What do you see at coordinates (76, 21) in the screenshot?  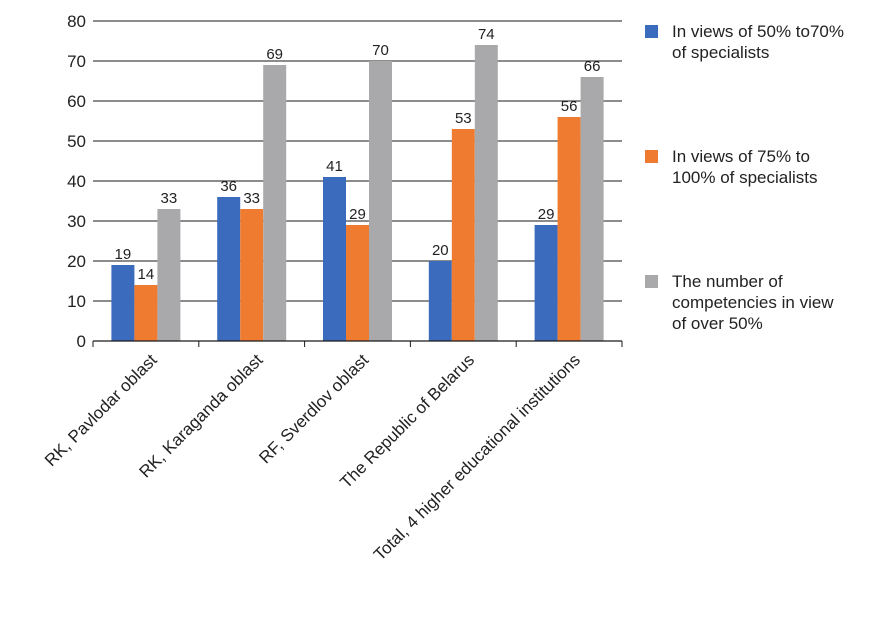 I see `y-tick-label: 80` at bounding box center [76, 21].